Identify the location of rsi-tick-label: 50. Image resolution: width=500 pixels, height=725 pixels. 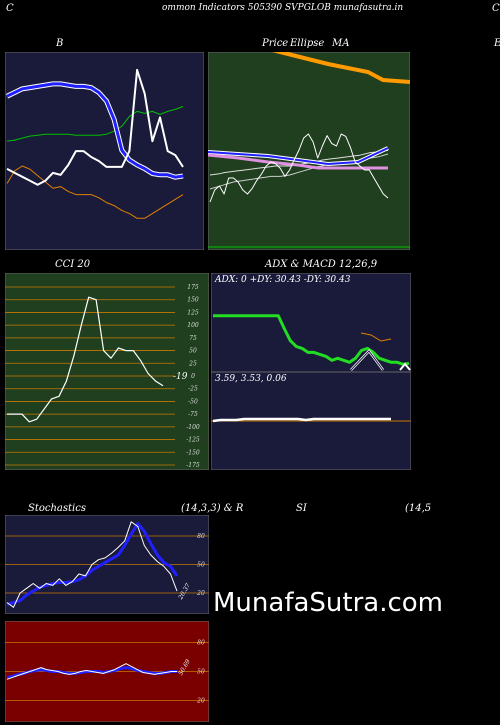
(201, 672).